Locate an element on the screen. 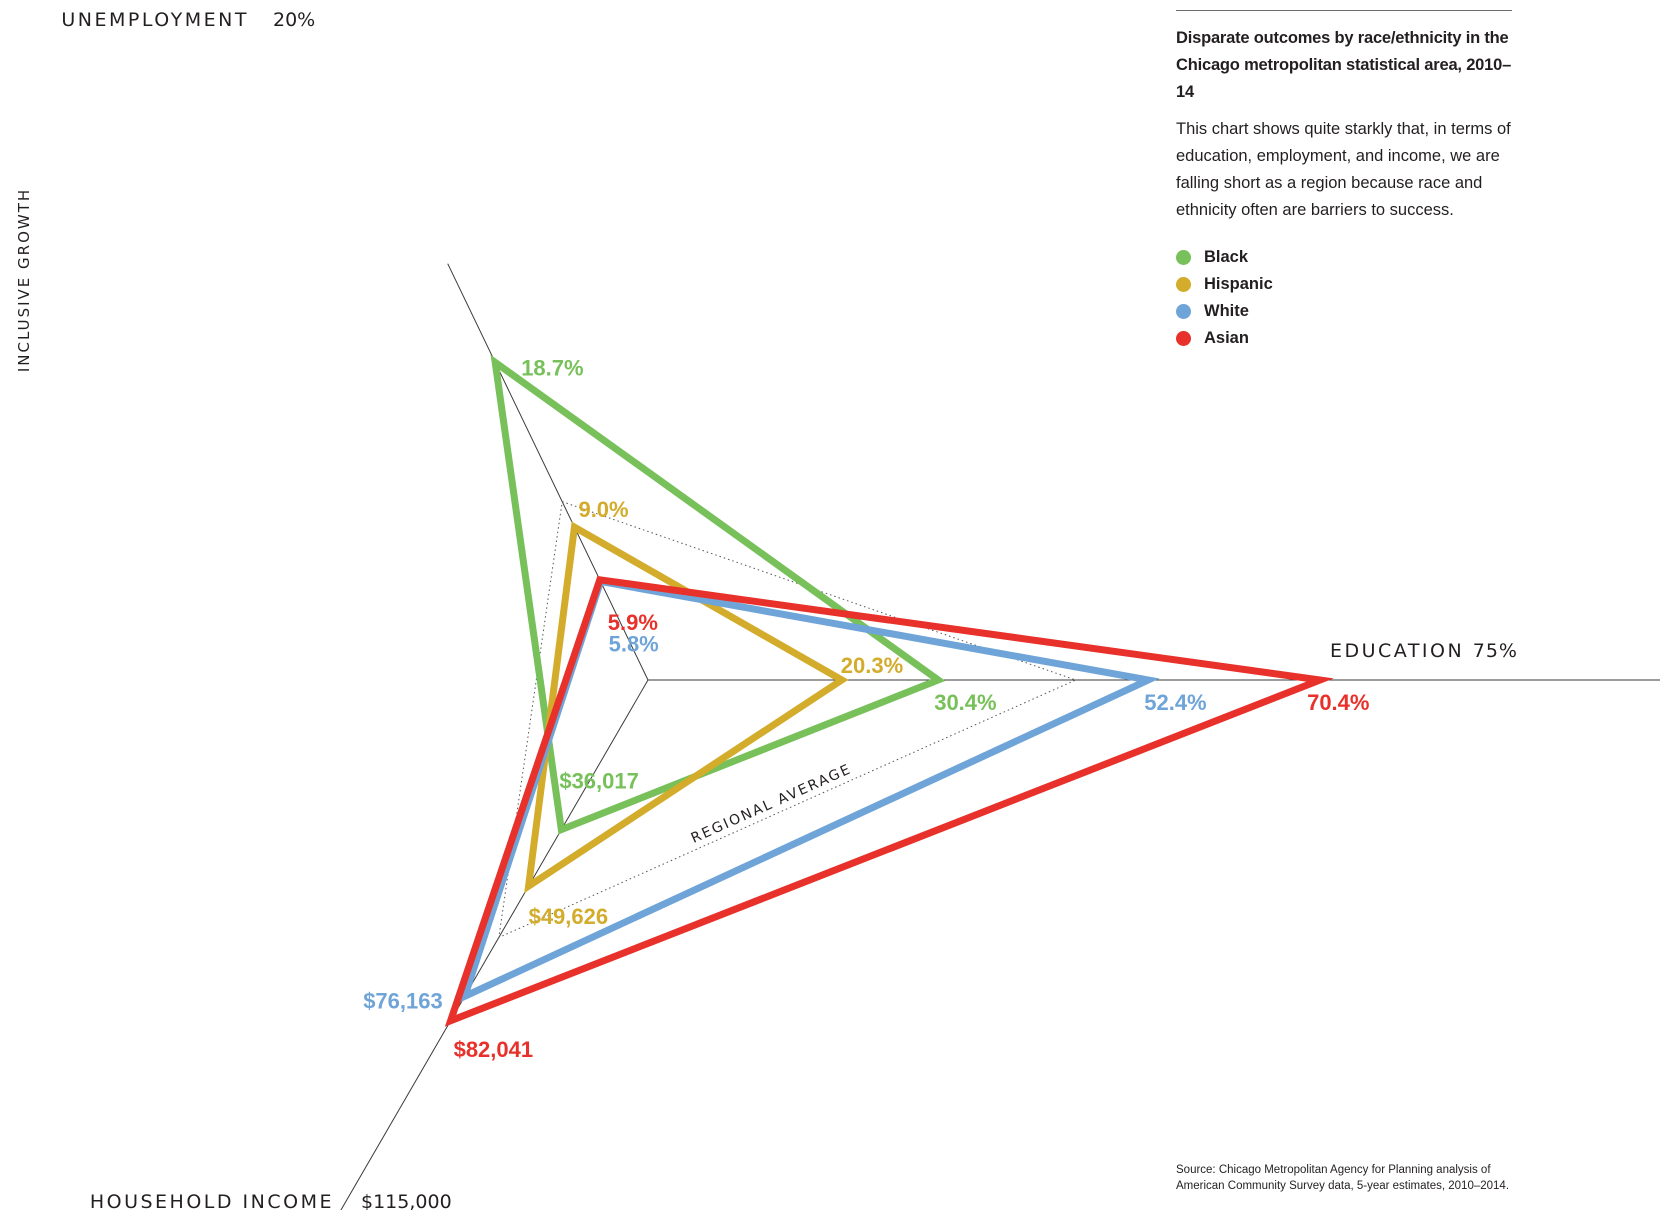  legend-item-hispanic: Hispanic is located at coordinates (1344, 284).